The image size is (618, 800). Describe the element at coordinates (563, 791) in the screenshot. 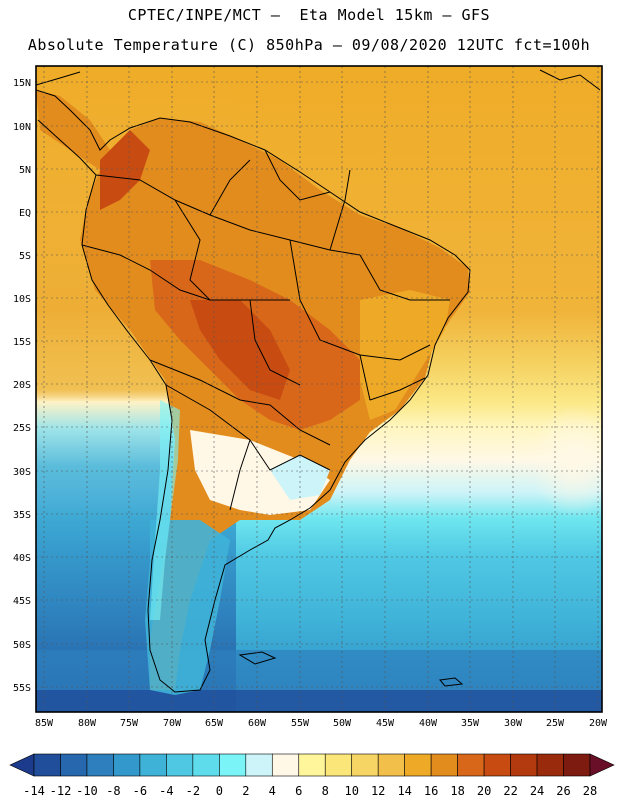

I see `legend-tick-label: 26` at that location.